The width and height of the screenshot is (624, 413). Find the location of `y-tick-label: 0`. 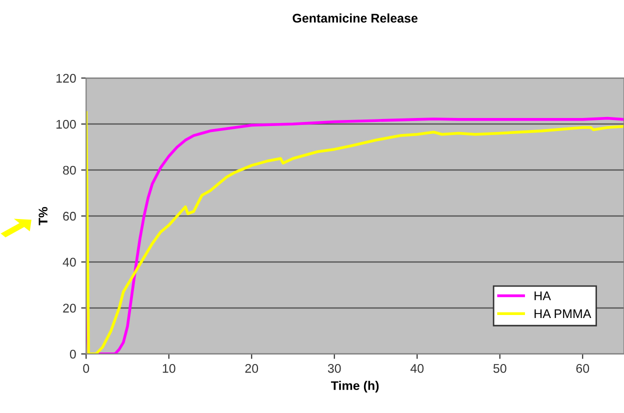

y-tick-label: 0 is located at coordinates (73, 354).